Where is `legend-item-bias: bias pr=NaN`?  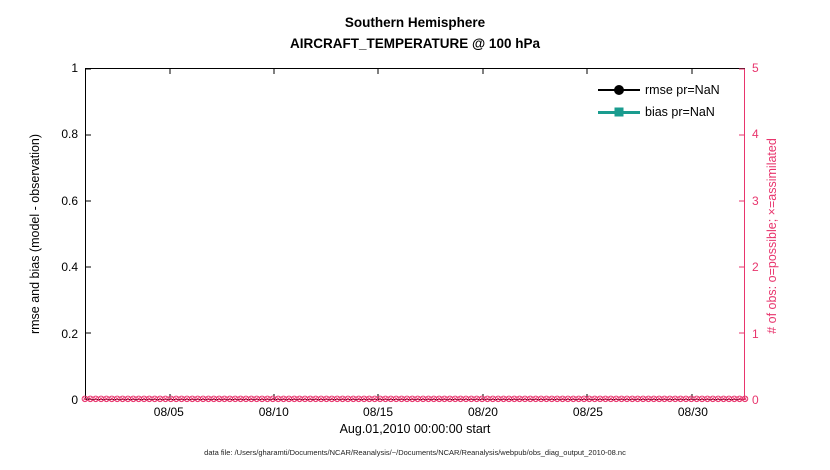 legend-item-bias: bias pr=NaN is located at coordinates (659, 112).